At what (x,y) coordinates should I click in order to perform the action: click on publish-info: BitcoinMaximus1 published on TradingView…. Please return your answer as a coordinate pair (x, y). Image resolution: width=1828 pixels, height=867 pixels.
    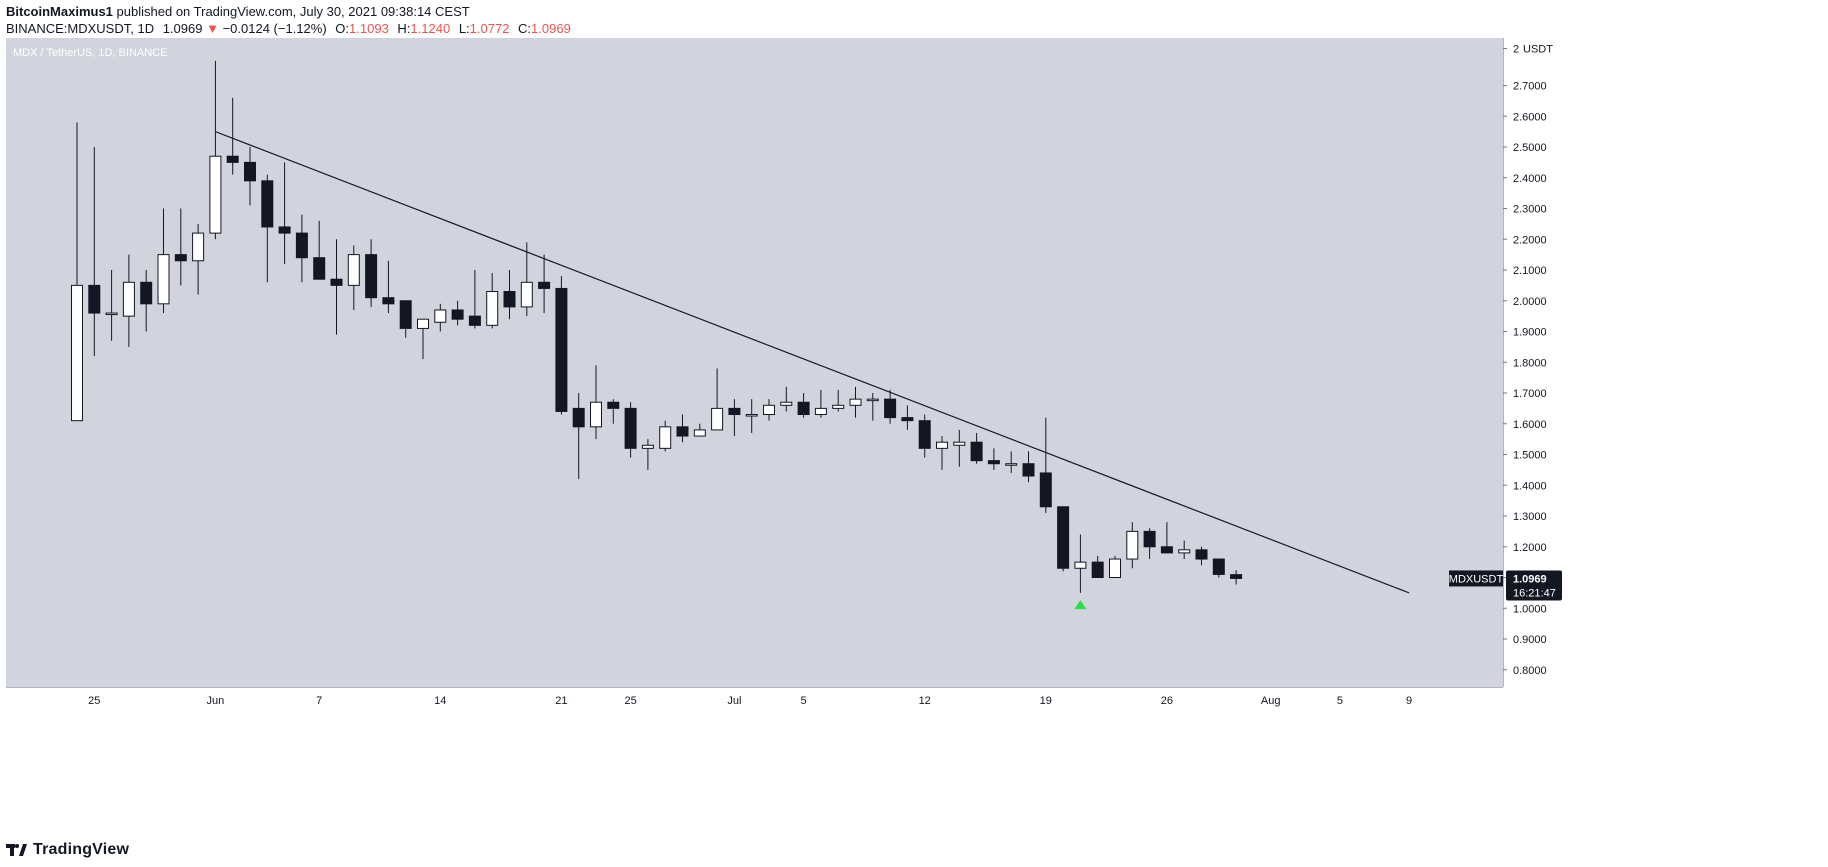
    Looking at the image, I should click on (238, 12).